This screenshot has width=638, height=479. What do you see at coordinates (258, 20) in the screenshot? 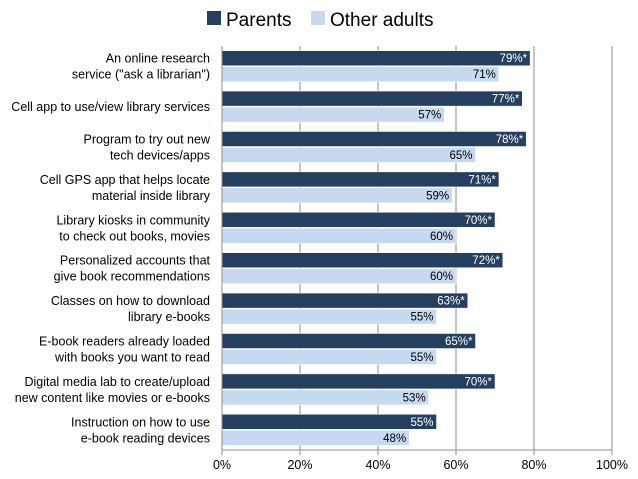
I see `legend-label-parents: Parents` at bounding box center [258, 20].